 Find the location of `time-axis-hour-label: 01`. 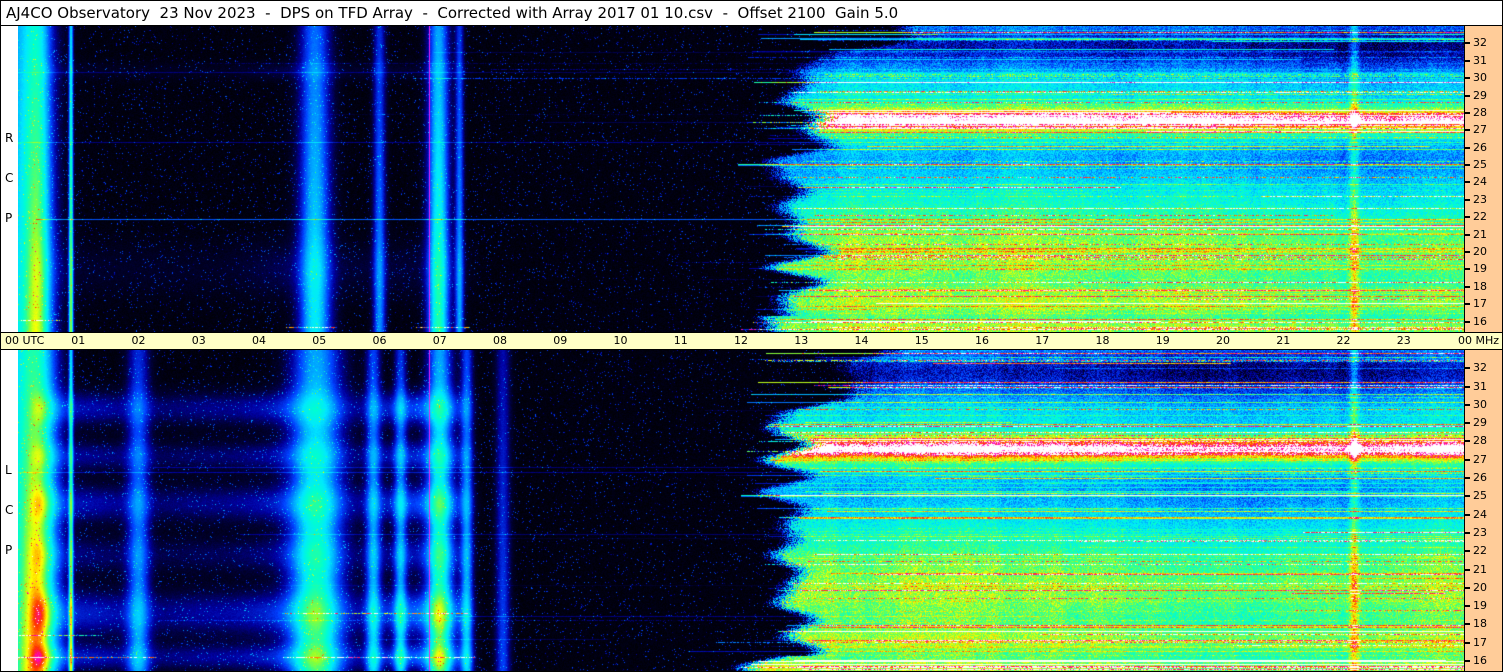

time-axis-hour-label: 01 is located at coordinates (78, 340).